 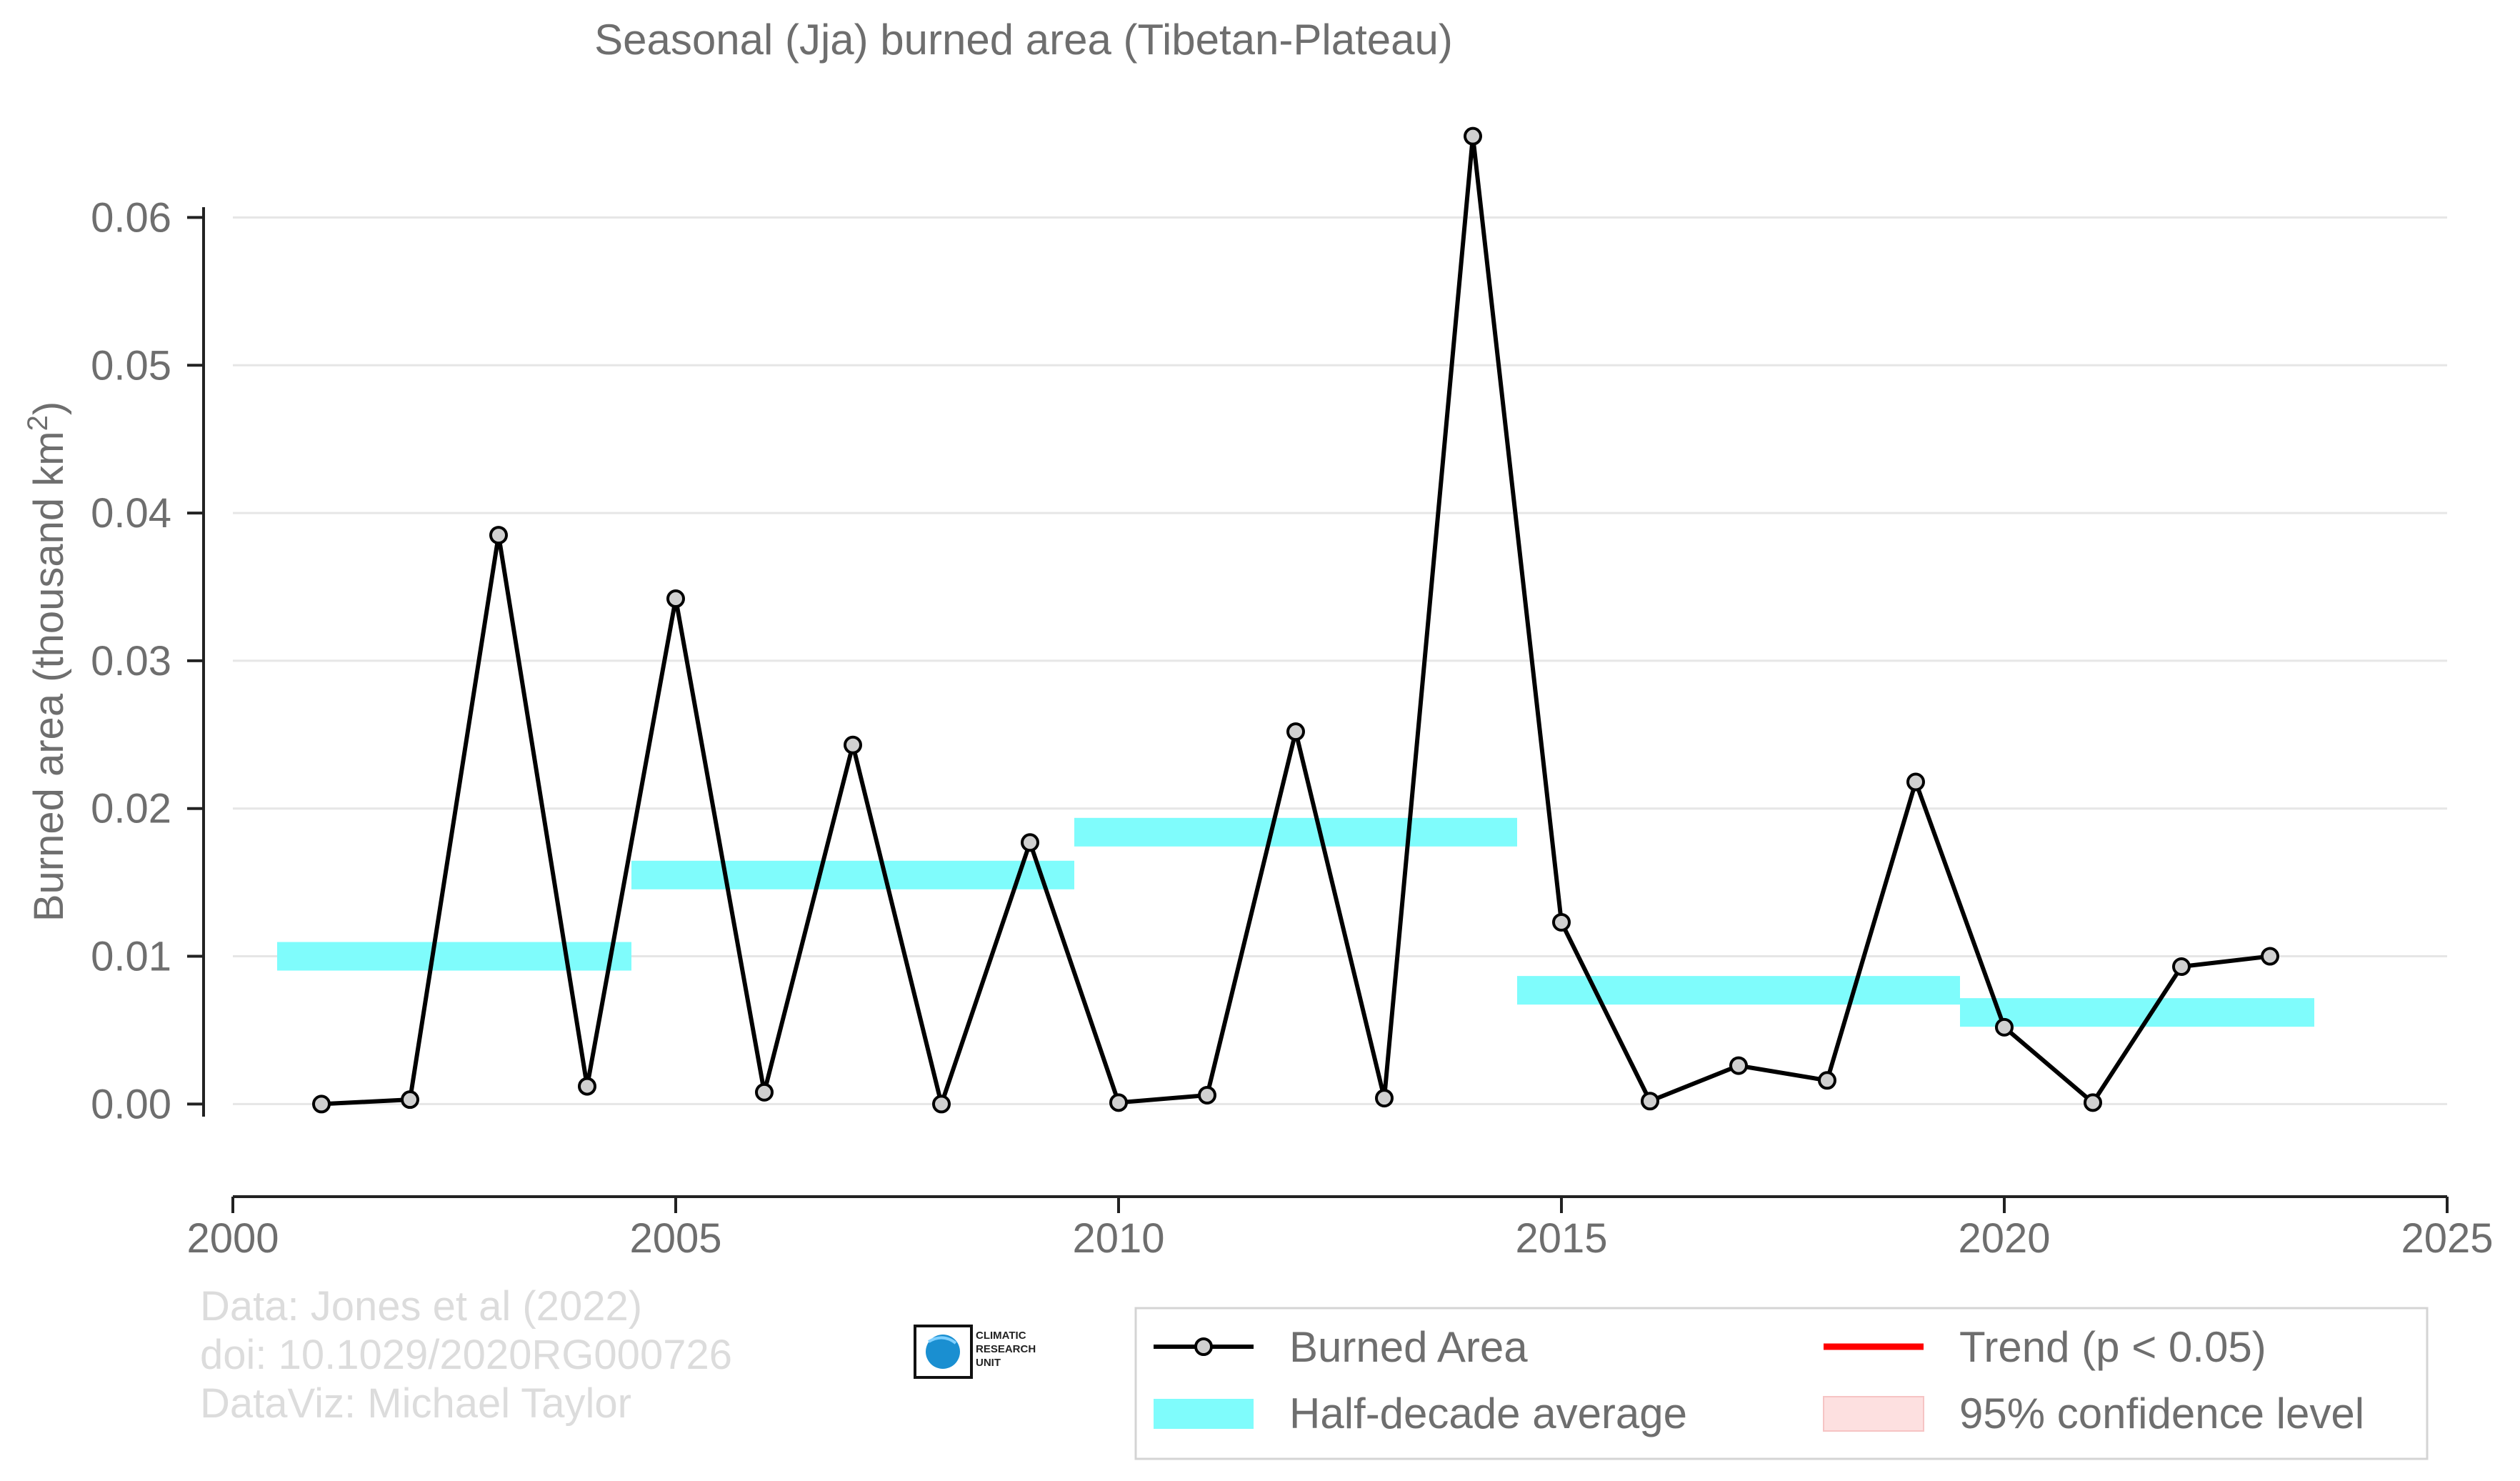 What do you see at coordinates (1203, 1346) in the screenshot?
I see `legend-burned-area-marker` at bounding box center [1203, 1346].